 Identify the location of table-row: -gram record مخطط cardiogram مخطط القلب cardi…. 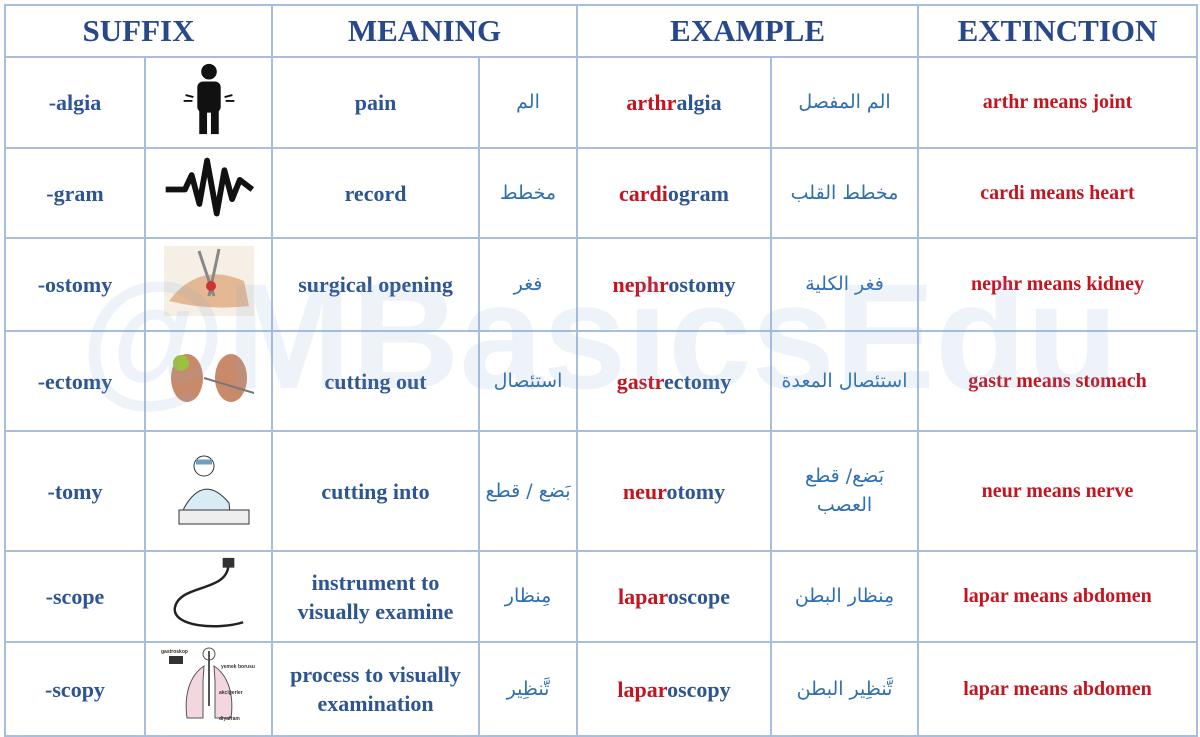
(601, 193).